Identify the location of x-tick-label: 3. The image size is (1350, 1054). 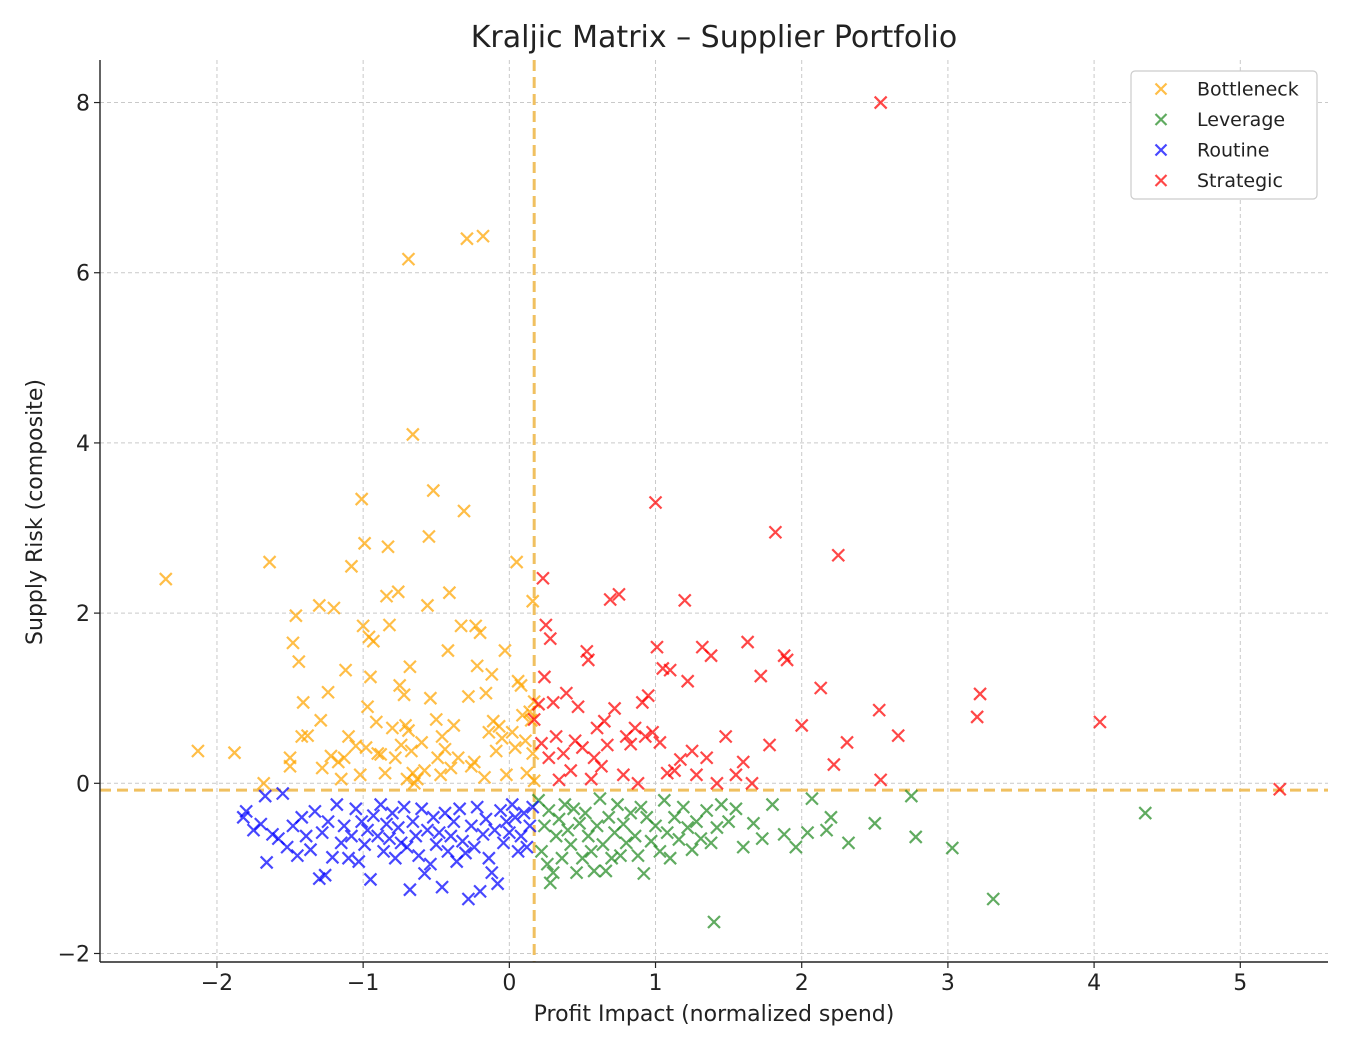
(948, 983).